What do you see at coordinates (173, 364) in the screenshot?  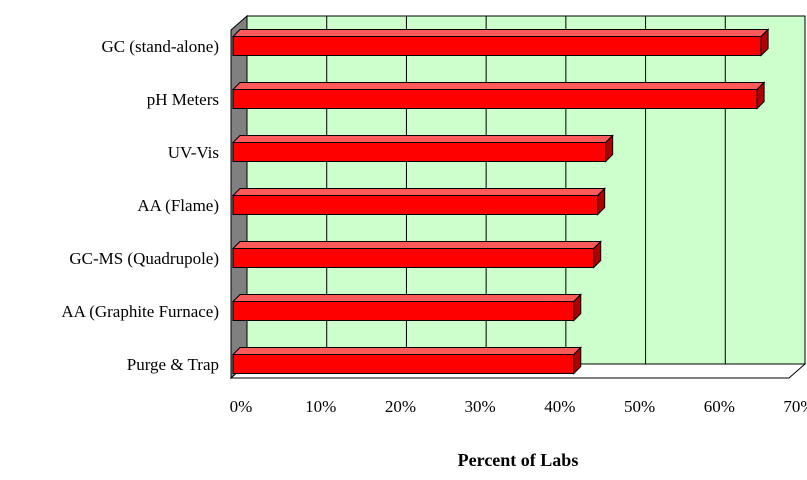 I see `category-label: Purge & Trap` at bounding box center [173, 364].